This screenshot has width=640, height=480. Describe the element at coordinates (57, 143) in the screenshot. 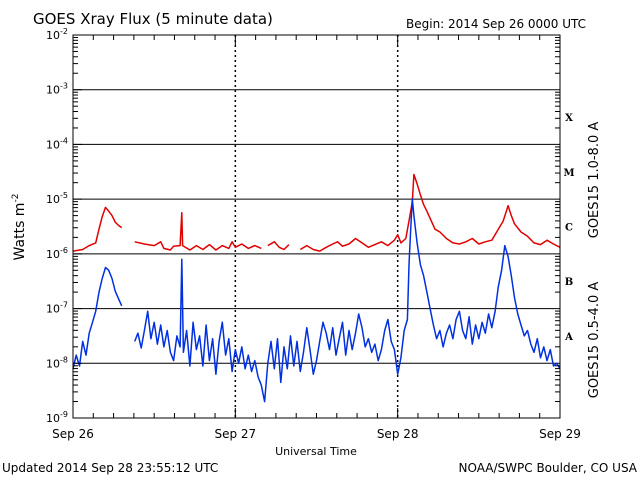

I see `y-tick-label: 10⁻⁴` at that location.